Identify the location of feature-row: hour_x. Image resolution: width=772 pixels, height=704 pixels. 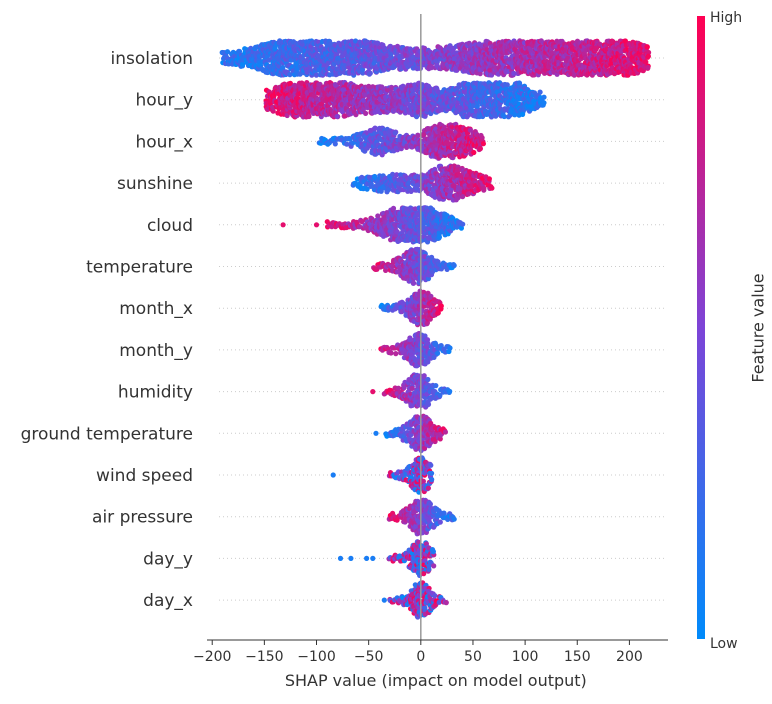
(400, 141).